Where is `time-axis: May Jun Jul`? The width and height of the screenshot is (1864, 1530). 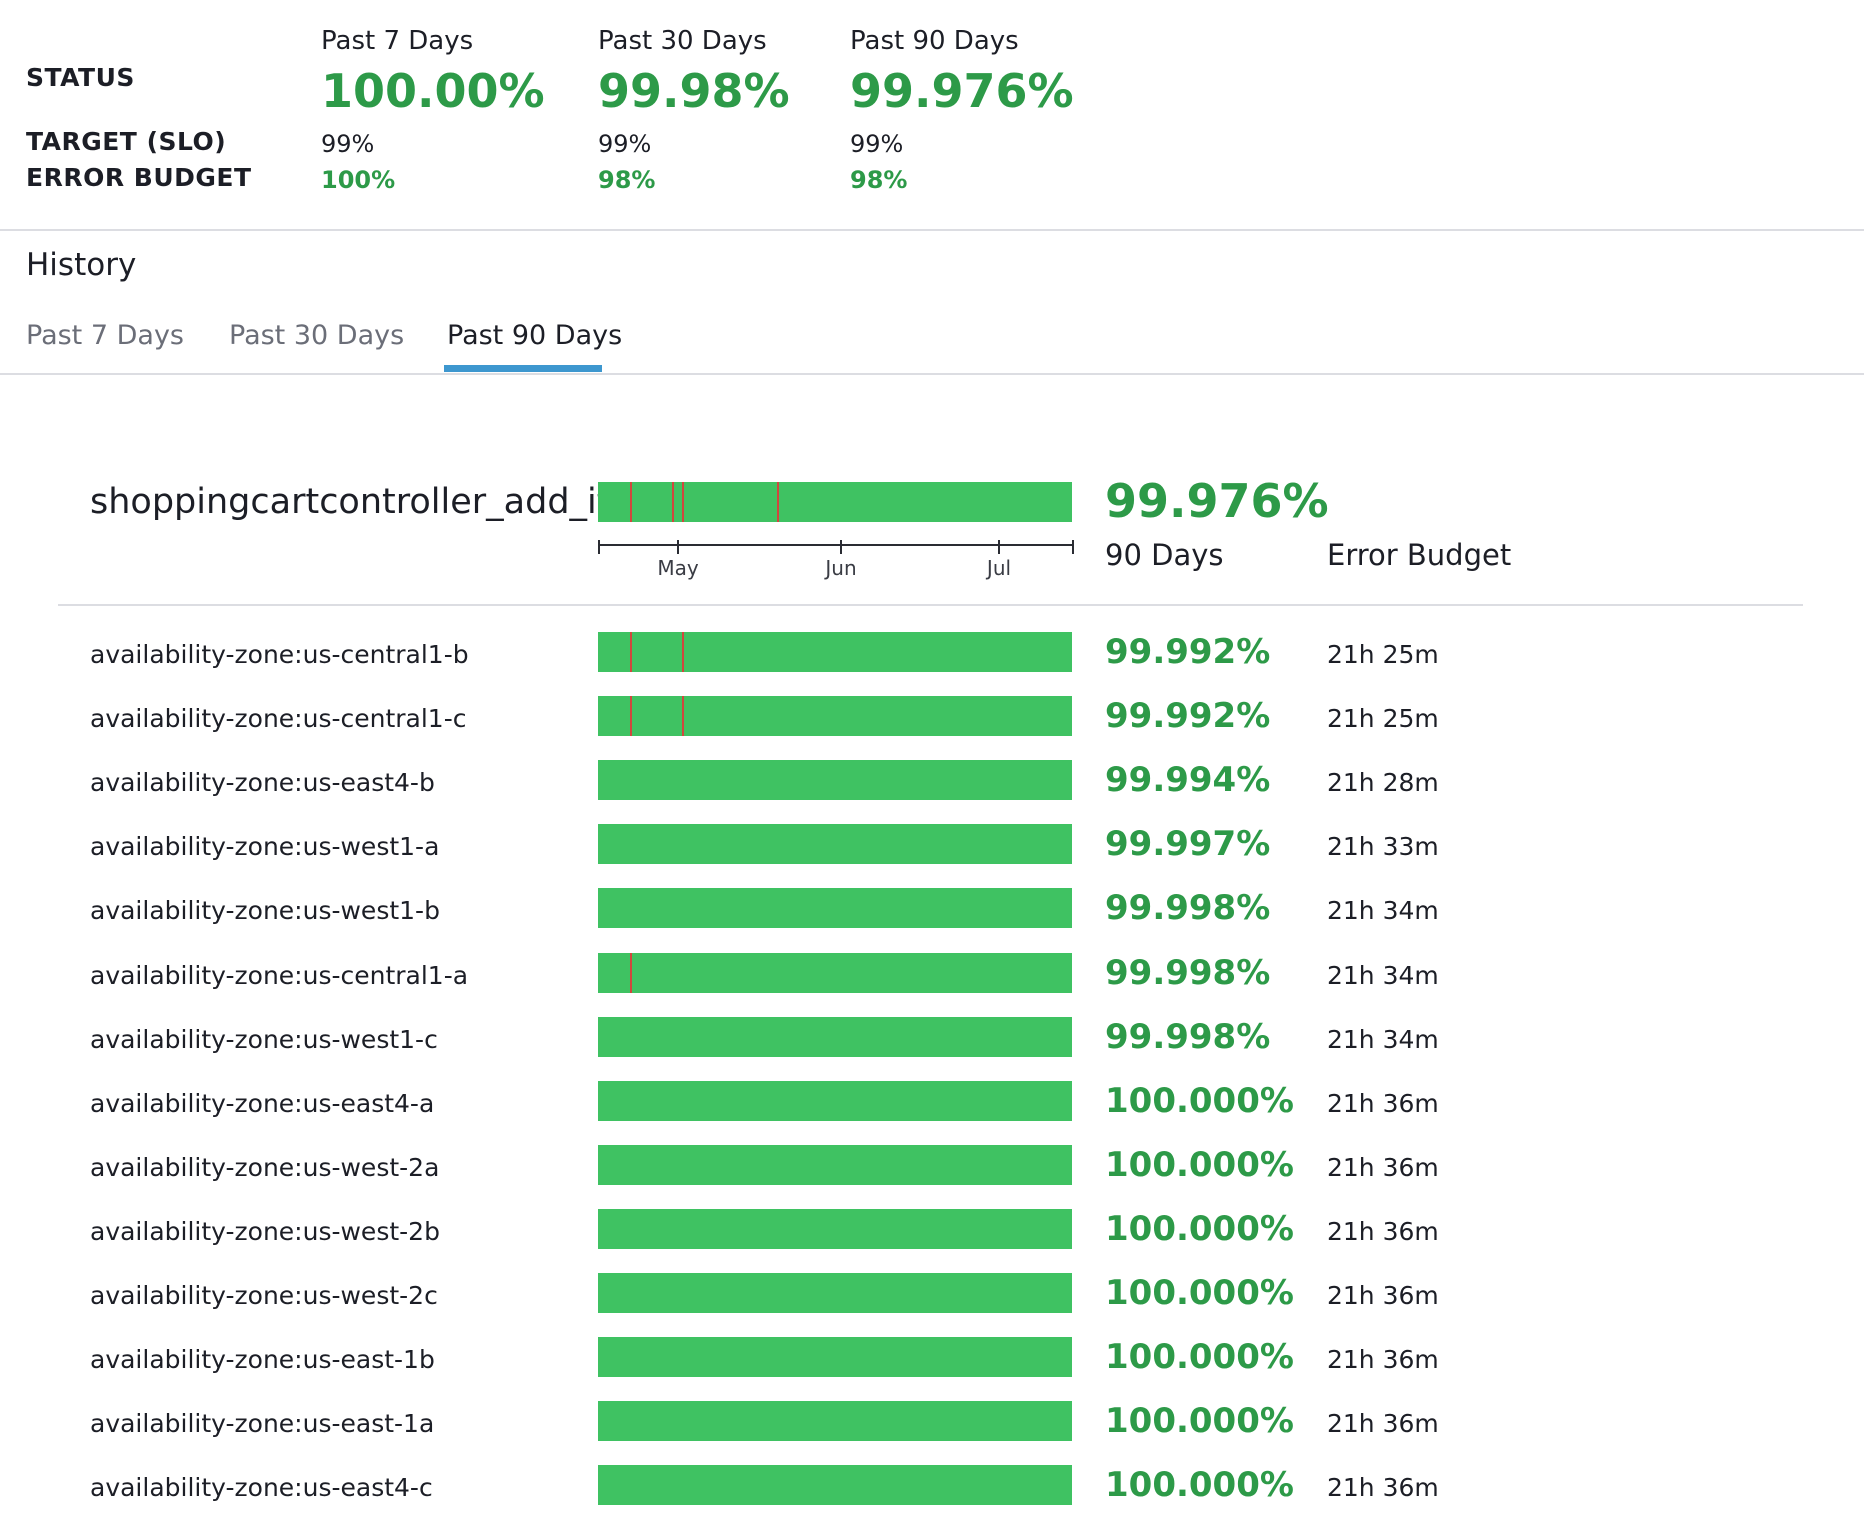 time-axis: May Jun Jul is located at coordinates (836, 560).